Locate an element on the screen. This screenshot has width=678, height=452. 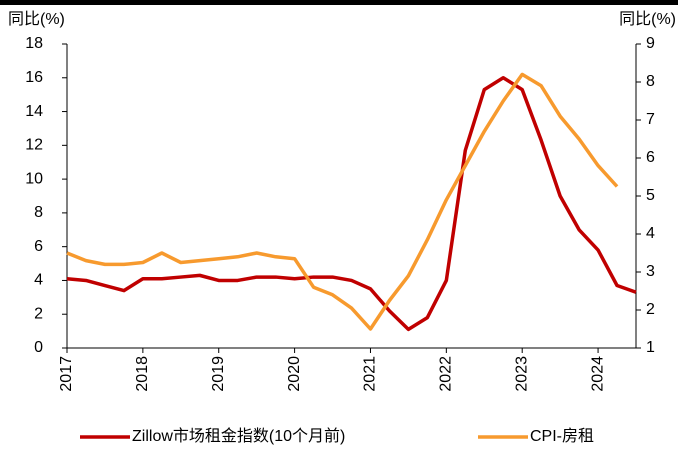
y-tick-label: 12 is located at coordinates (34, 145).